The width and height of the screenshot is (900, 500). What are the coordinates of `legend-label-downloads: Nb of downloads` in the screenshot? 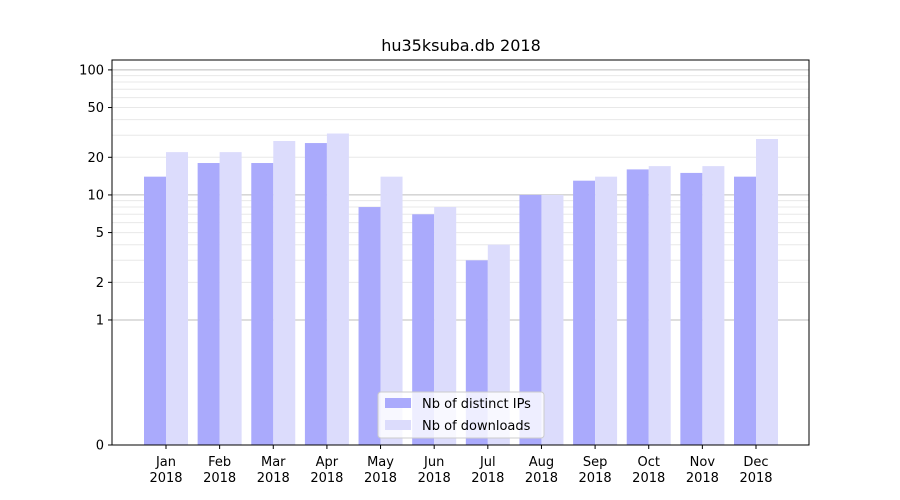 It's located at (476, 426).